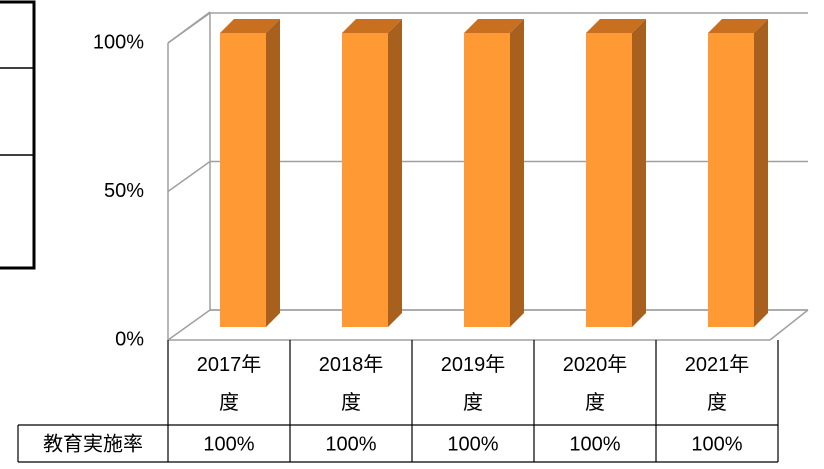 The height and width of the screenshot is (469, 824). I want to click on y-tick-label: 100%, so click(118, 42).